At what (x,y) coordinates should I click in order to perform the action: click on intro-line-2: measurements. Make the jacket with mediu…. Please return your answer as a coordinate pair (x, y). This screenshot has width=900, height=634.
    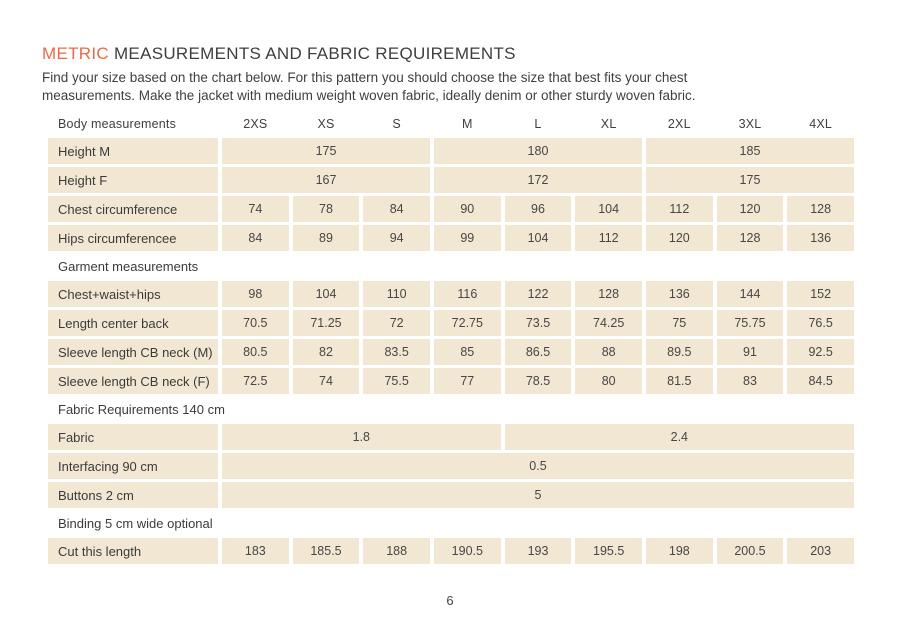
    Looking at the image, I should click on (369, 95).